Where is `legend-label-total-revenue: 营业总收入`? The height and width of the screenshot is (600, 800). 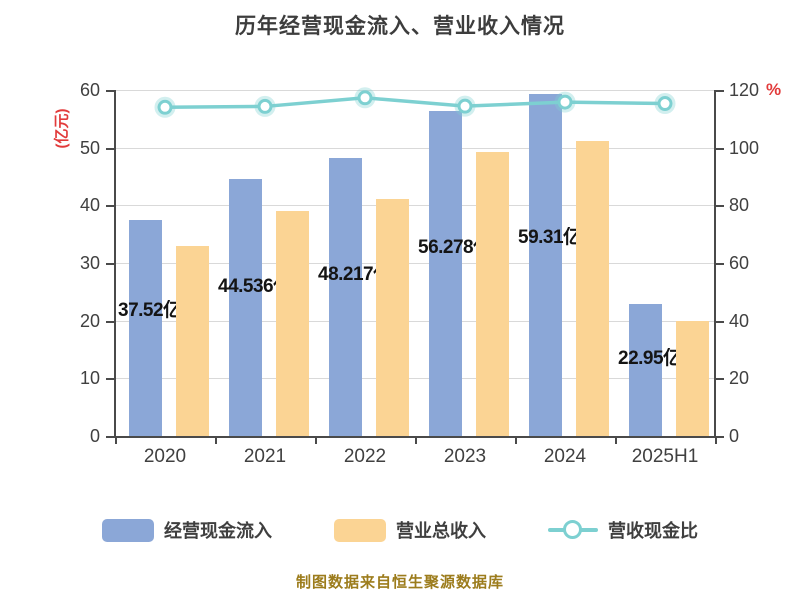 legend-label-total-revenue: 营业总收入 is located at coordinates (441, 531).